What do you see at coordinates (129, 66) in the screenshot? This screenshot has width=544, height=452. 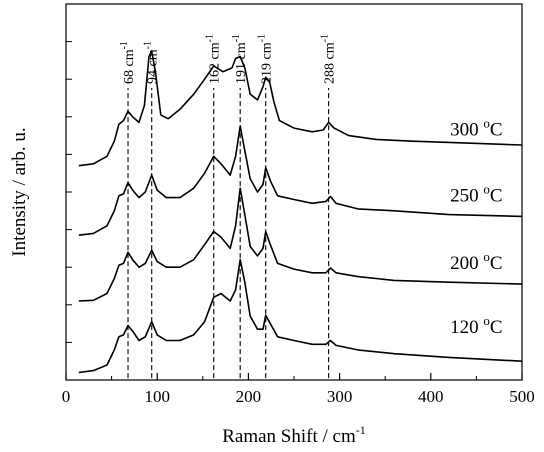 I see `peak-label-main: 68 cm` at bounding box center [129, 66].